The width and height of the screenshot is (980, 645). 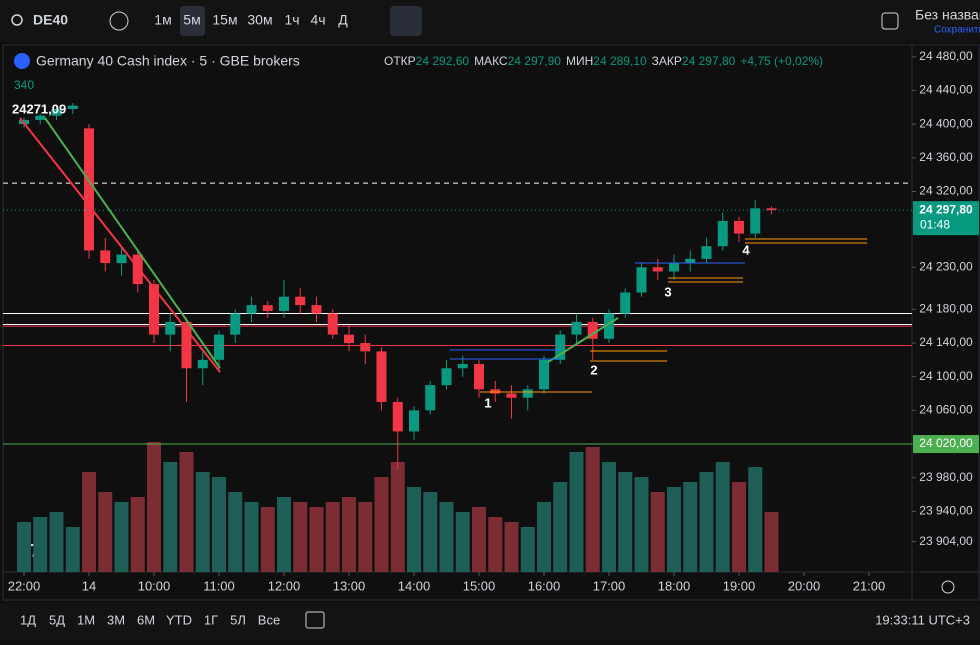 I want to click on y-tick-label: 24 140,00, so click(x=946, y=342).